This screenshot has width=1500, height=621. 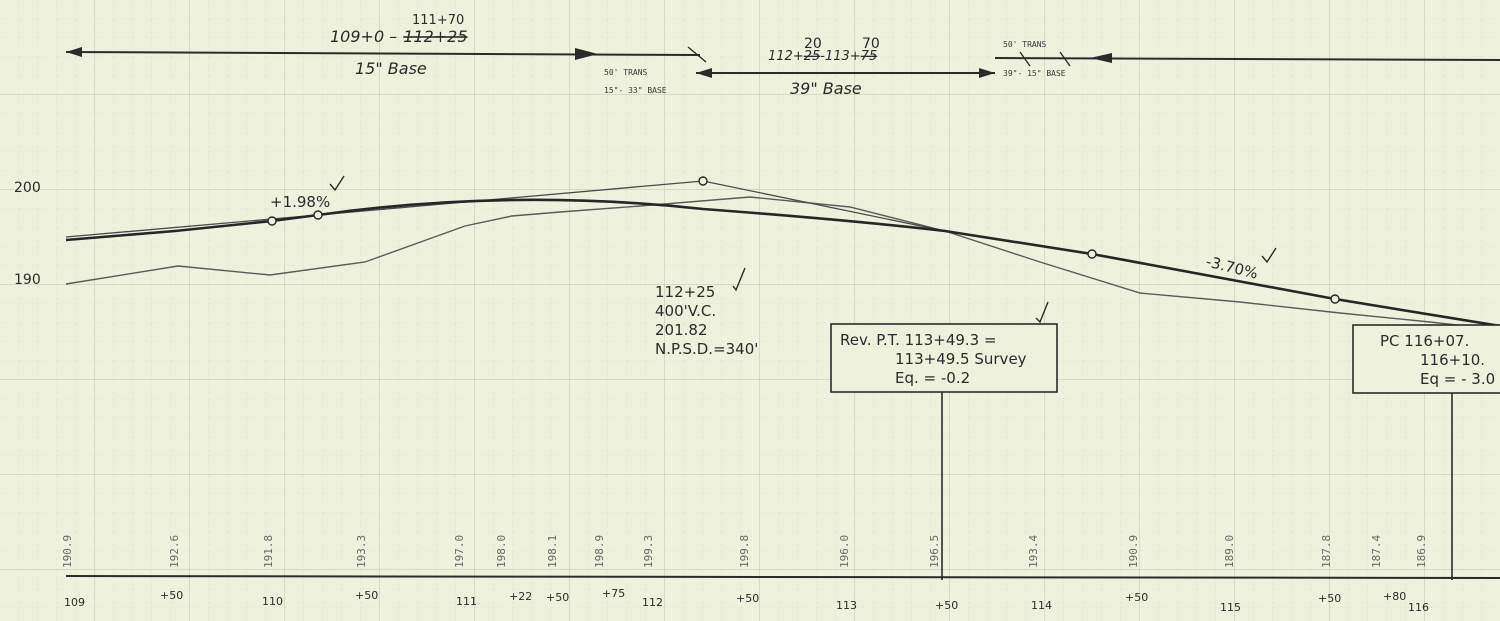 What do you see at coordinates (1034, 73) in the screenshot?
I see `trans-note-b2: 39"- 15" BASE` at bounding box center [1034, 73].